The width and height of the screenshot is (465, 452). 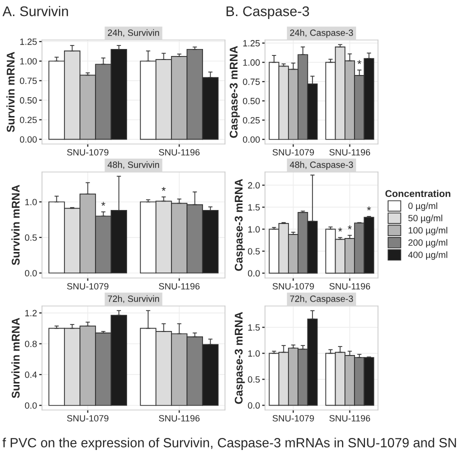 I want to click on chart-title: 72h, Survivin, so click(x=134, y=299).